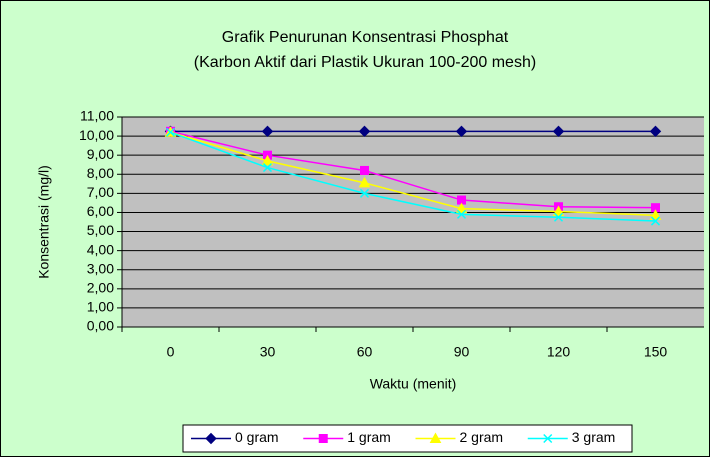 This screenshot has height=457, width=710. I want to click on x-tick-label: 90, so click(462, 352).